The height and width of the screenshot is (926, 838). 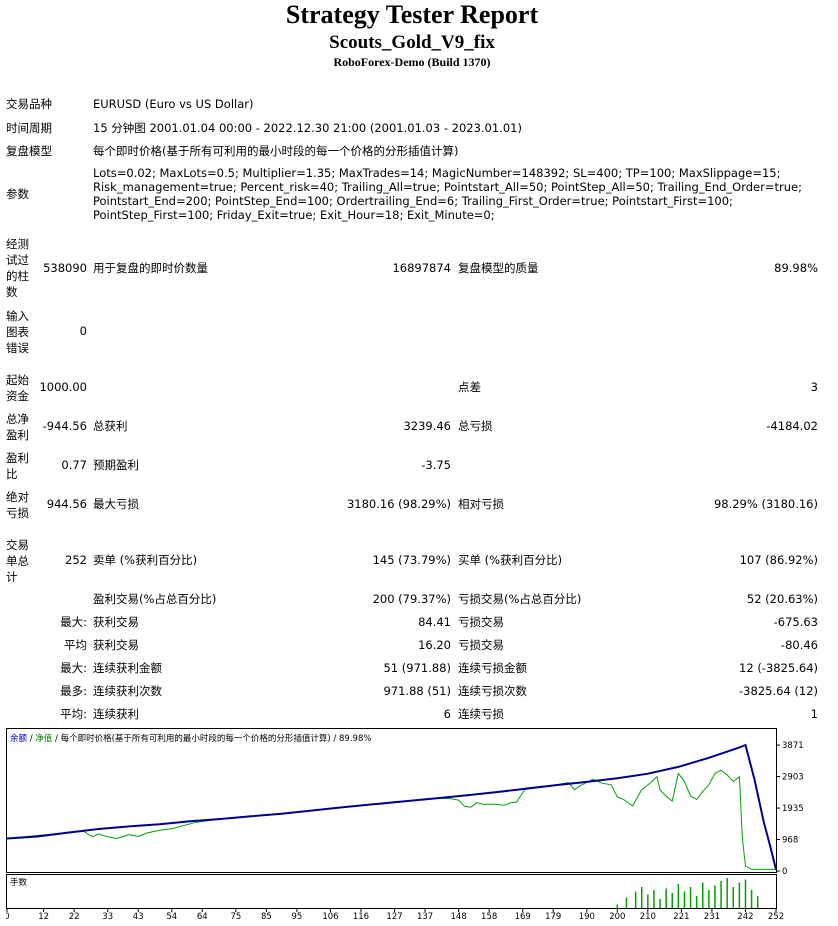 I want to click on x-tick-label: 179, so click(x=553, y=917).